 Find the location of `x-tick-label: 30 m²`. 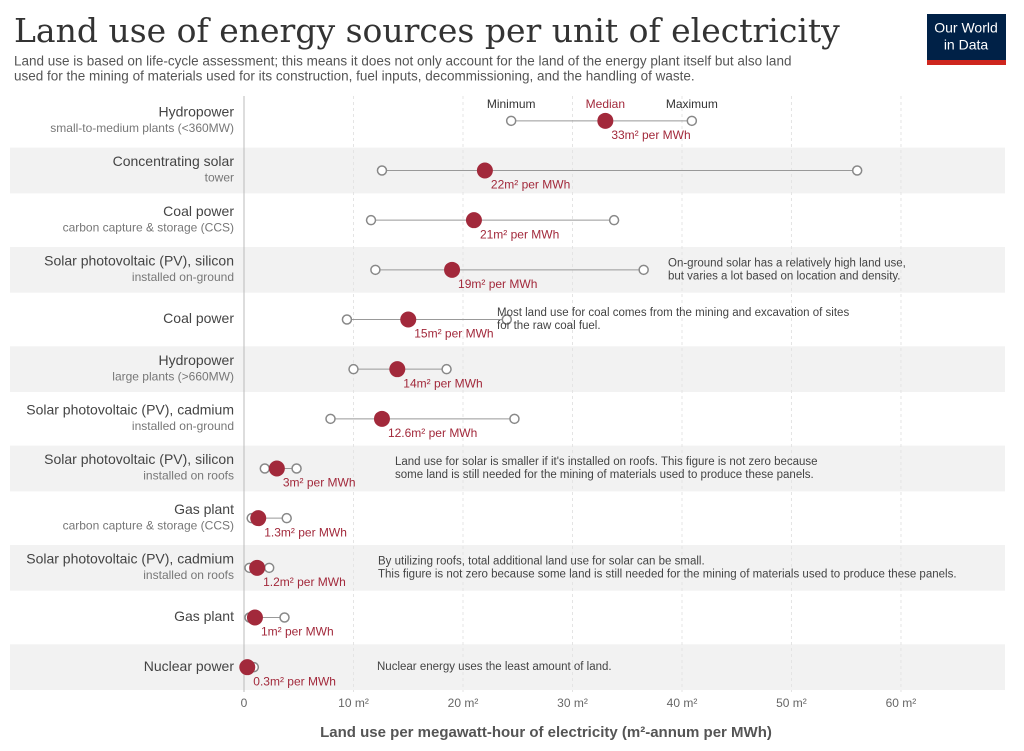

x-tick-label: 30 m² is located at coordinates (572, 703).